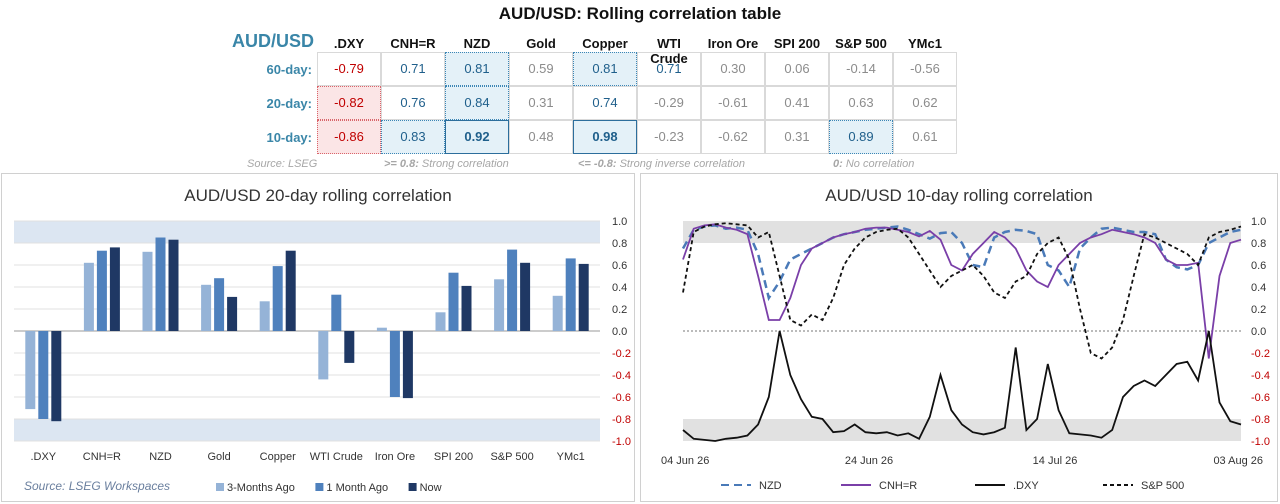 The height and width of the screenshot is (504, 1280). I want to click on column-header: Gold, so click(541, 43).